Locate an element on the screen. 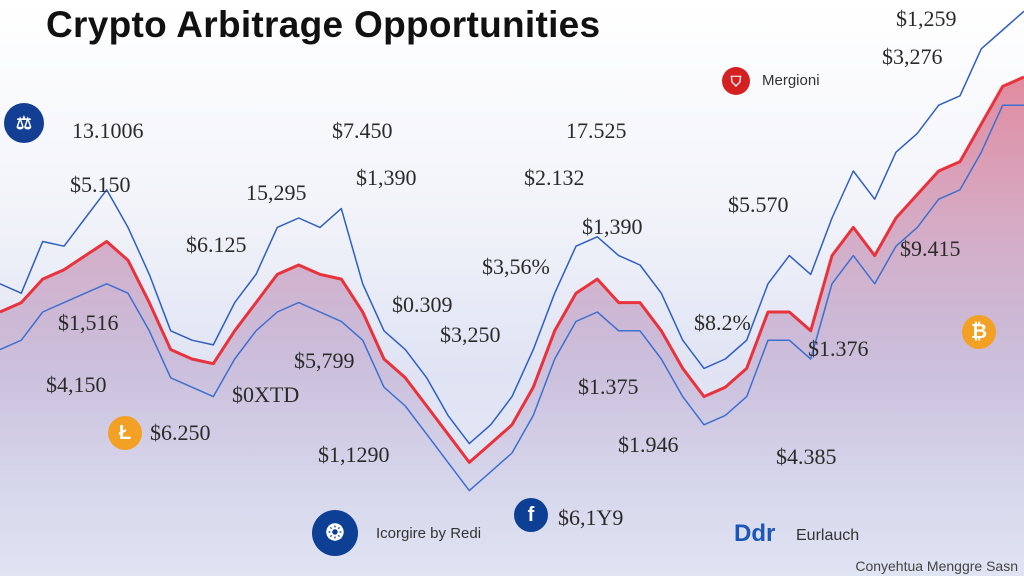 This screenshot has height=576, width=1024. litecoin-icon: Ł is located at coordinates (125, 433).